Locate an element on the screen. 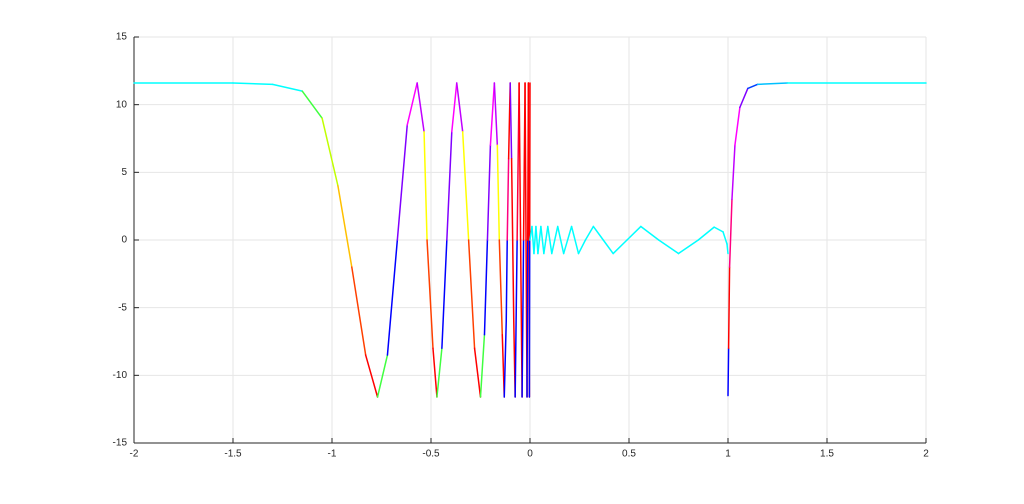 Image resolution: width=1024 pixels, height=504 pixels. x-tick-label: 0.5 is located at coordinates (629, 454).